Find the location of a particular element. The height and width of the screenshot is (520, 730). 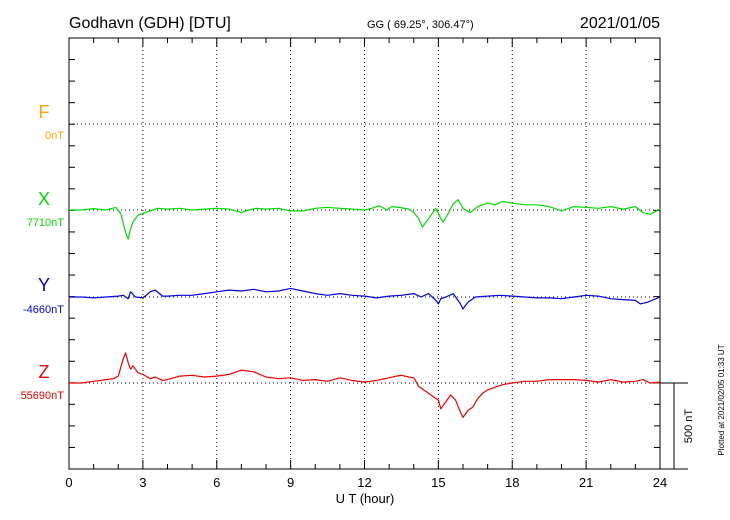

series-baseline-F: 0nT is located at coordinates (54, 136).